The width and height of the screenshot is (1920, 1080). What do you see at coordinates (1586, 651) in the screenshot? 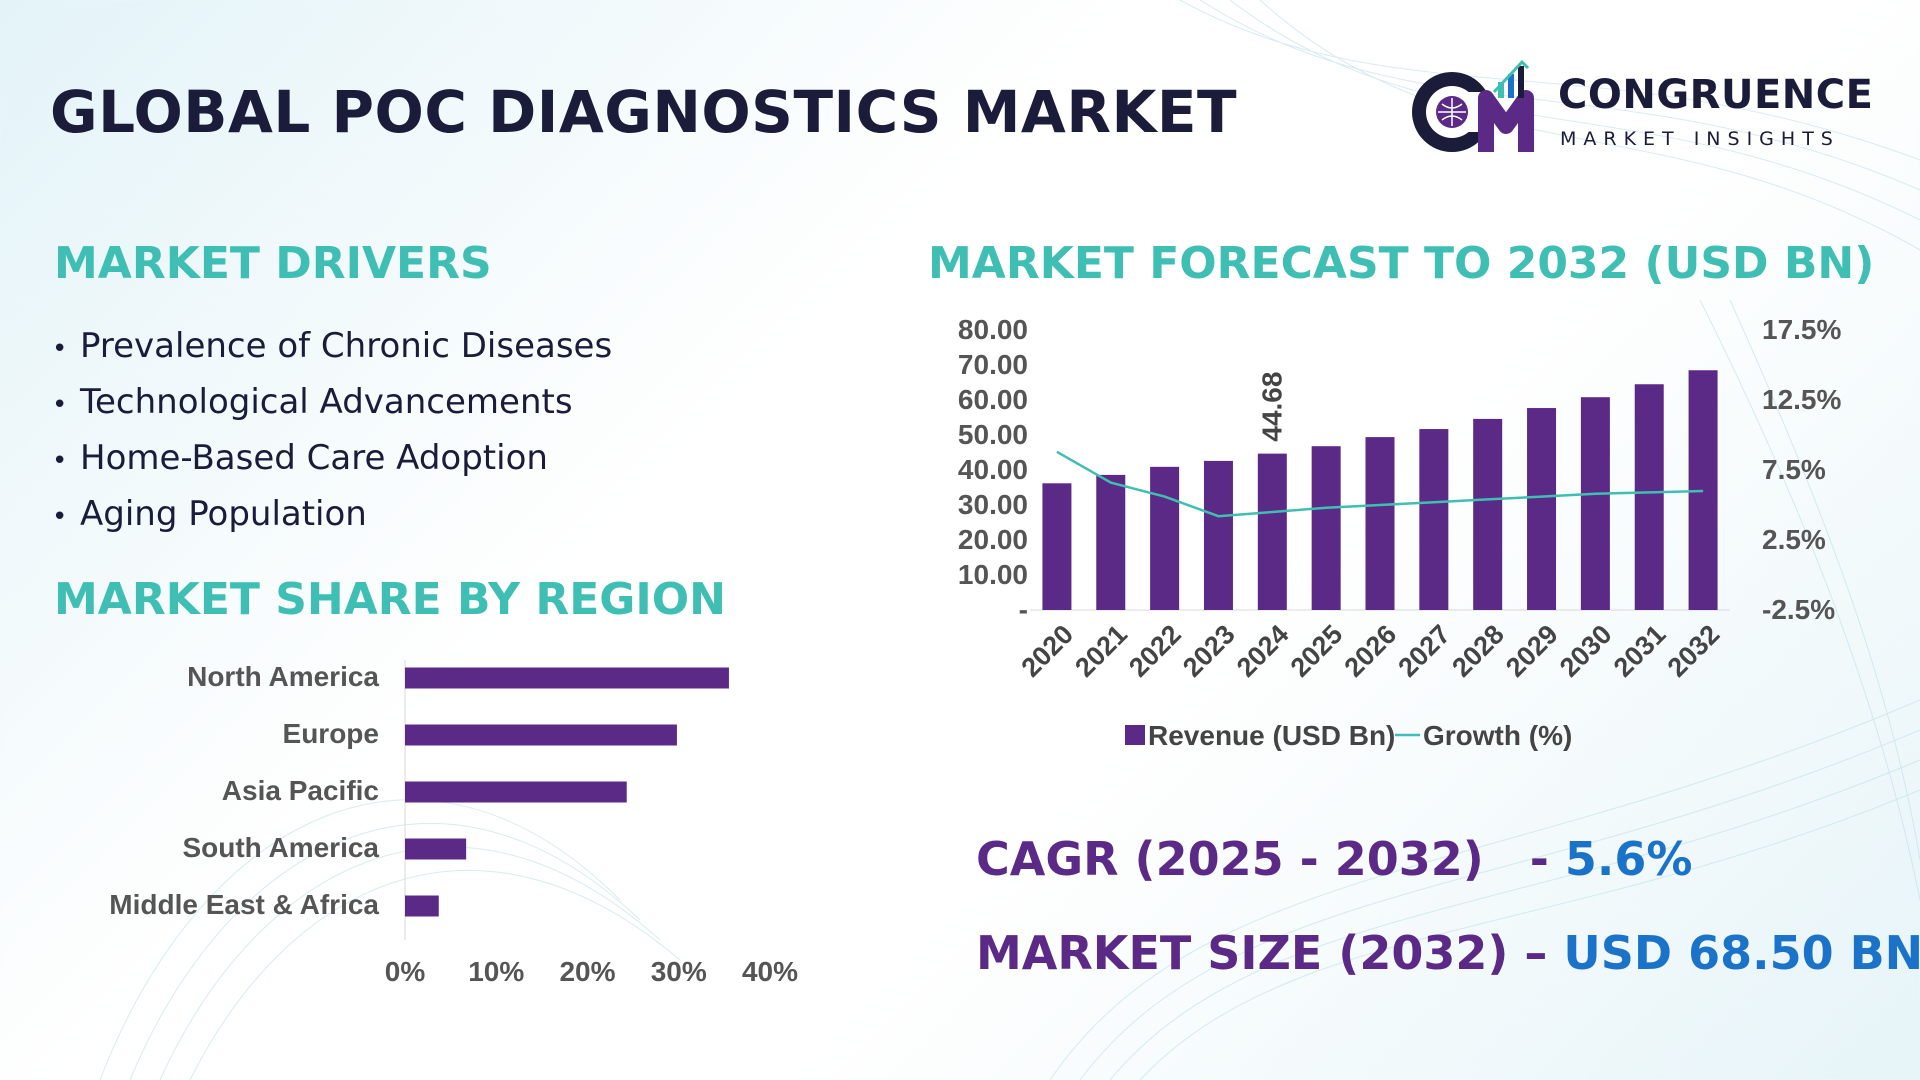
I see `forecast-year-label: 2030` at bounding box center [1586, 651].